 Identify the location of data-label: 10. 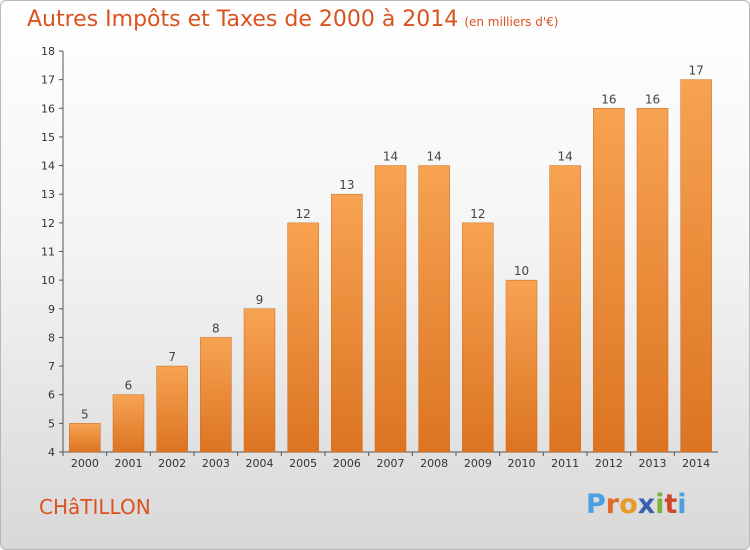
(521, 271).